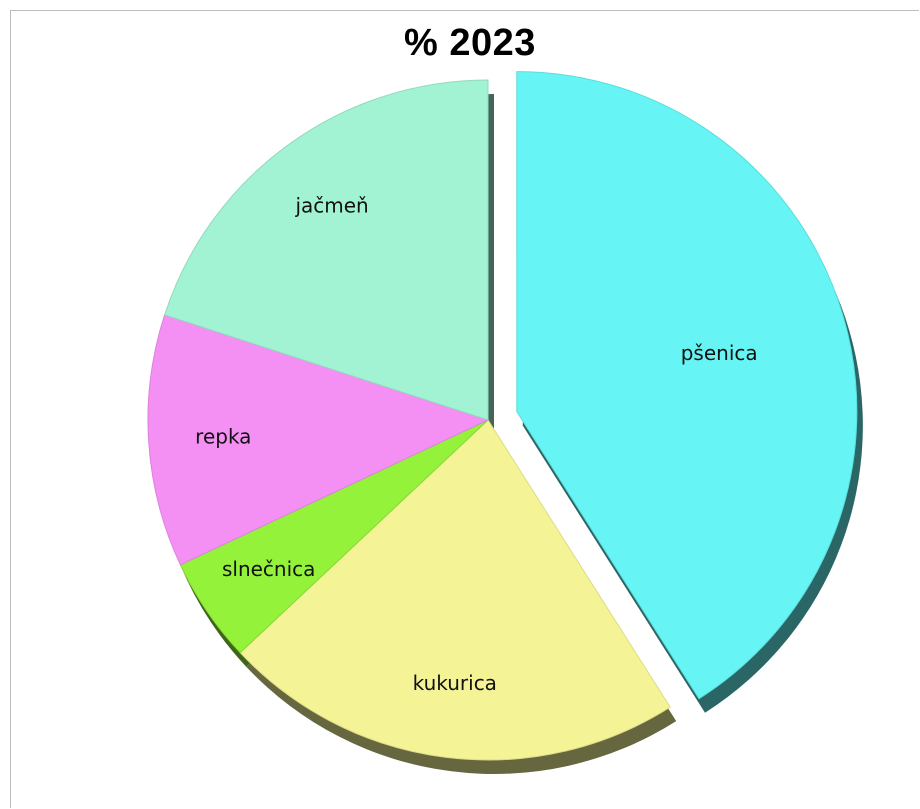 The height and width of the screenshot is (809, 920). Describe the element at coordinates (470, 43) in the screenshot. I see `chart-title: % 2023` at that location.